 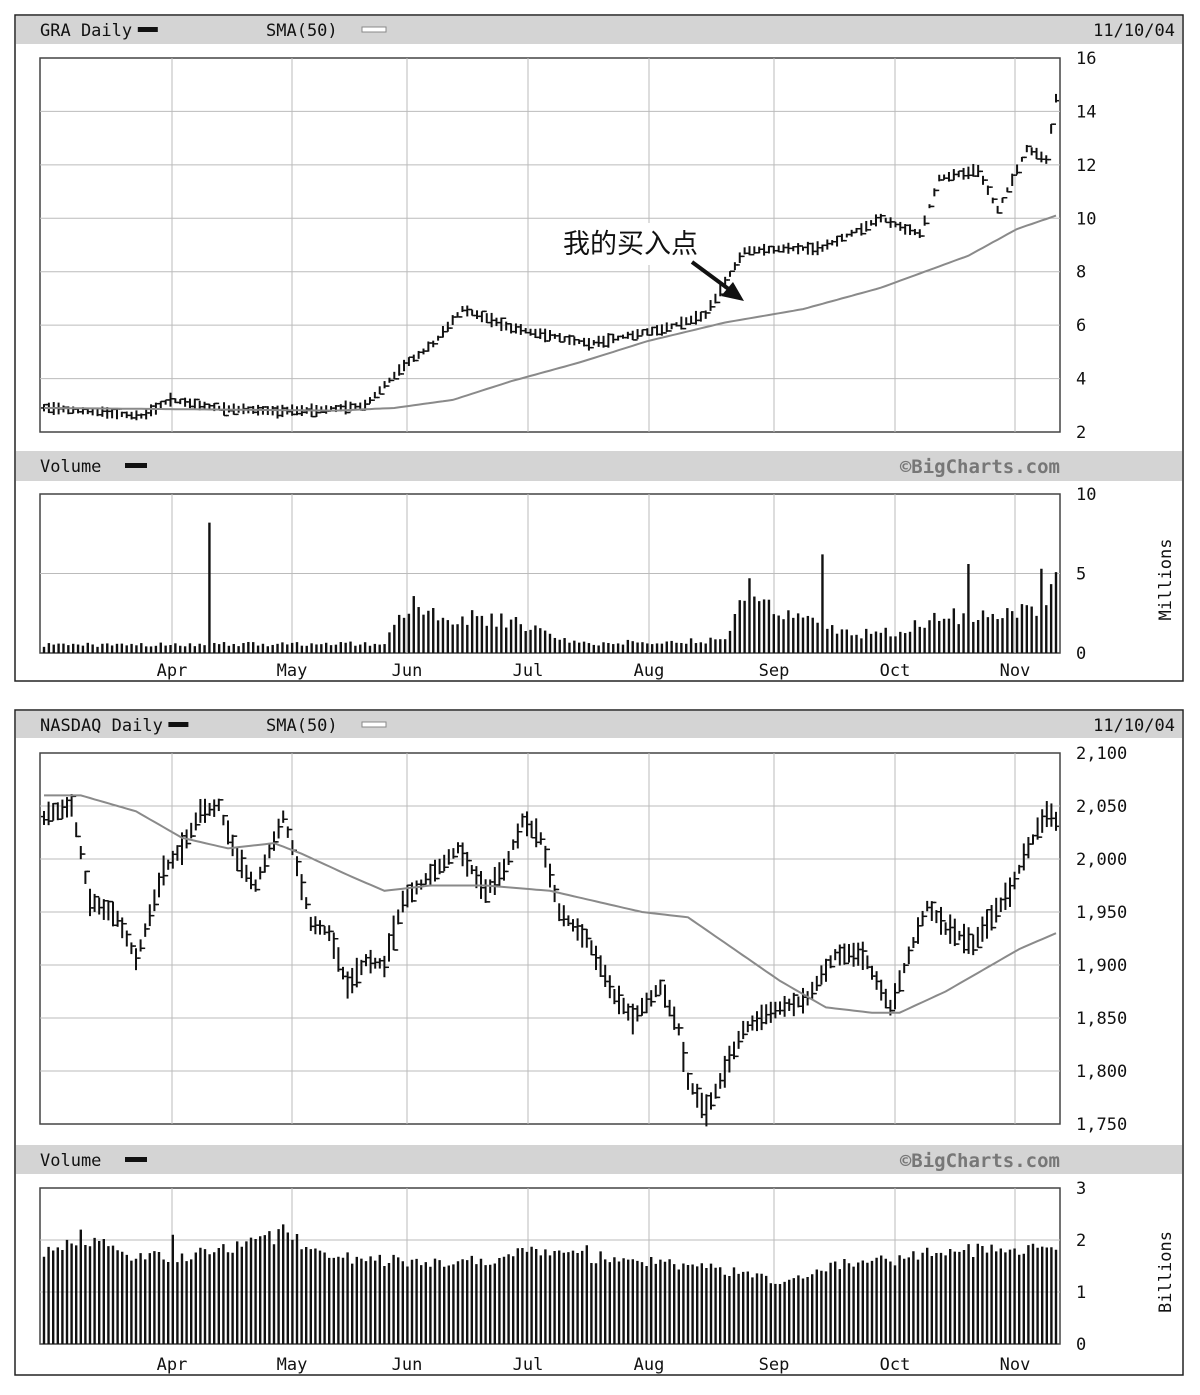 I want to click on price-tick-label: 6, so click(x=1081, y=326).